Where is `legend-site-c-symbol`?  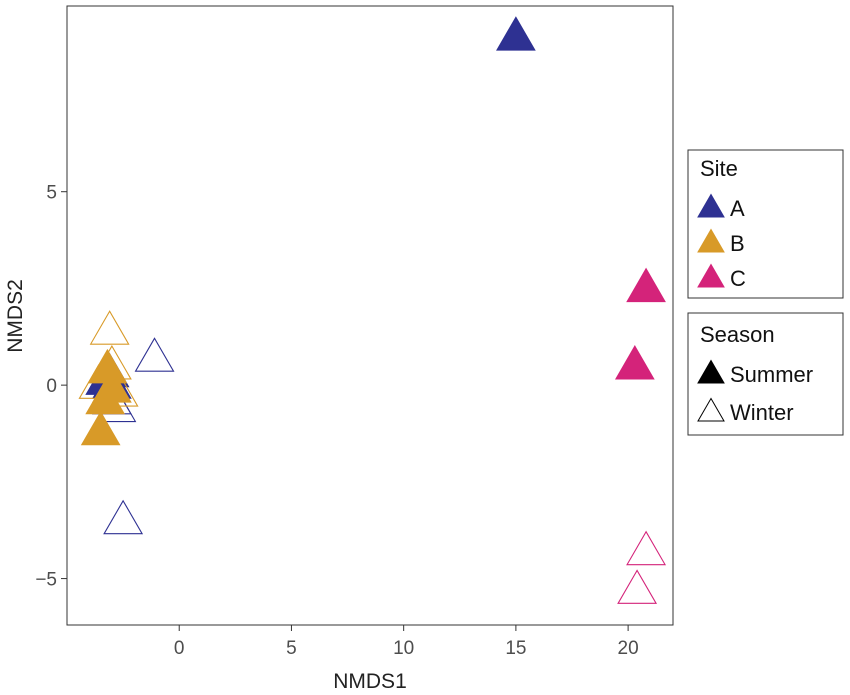 legend-site-c-symbol is located at coordinates (711, 275).